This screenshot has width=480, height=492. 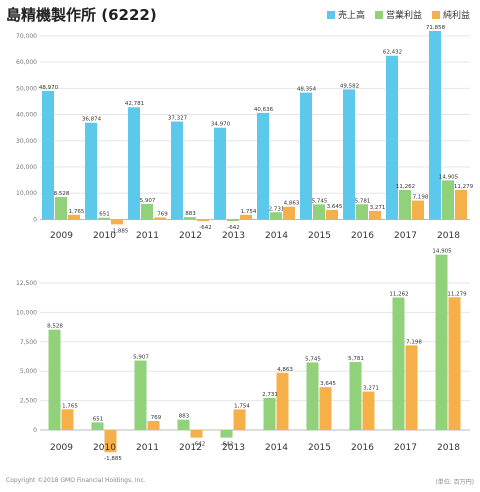 I want to click on legend-swatch-net-profit, so click(x=435, y=14).